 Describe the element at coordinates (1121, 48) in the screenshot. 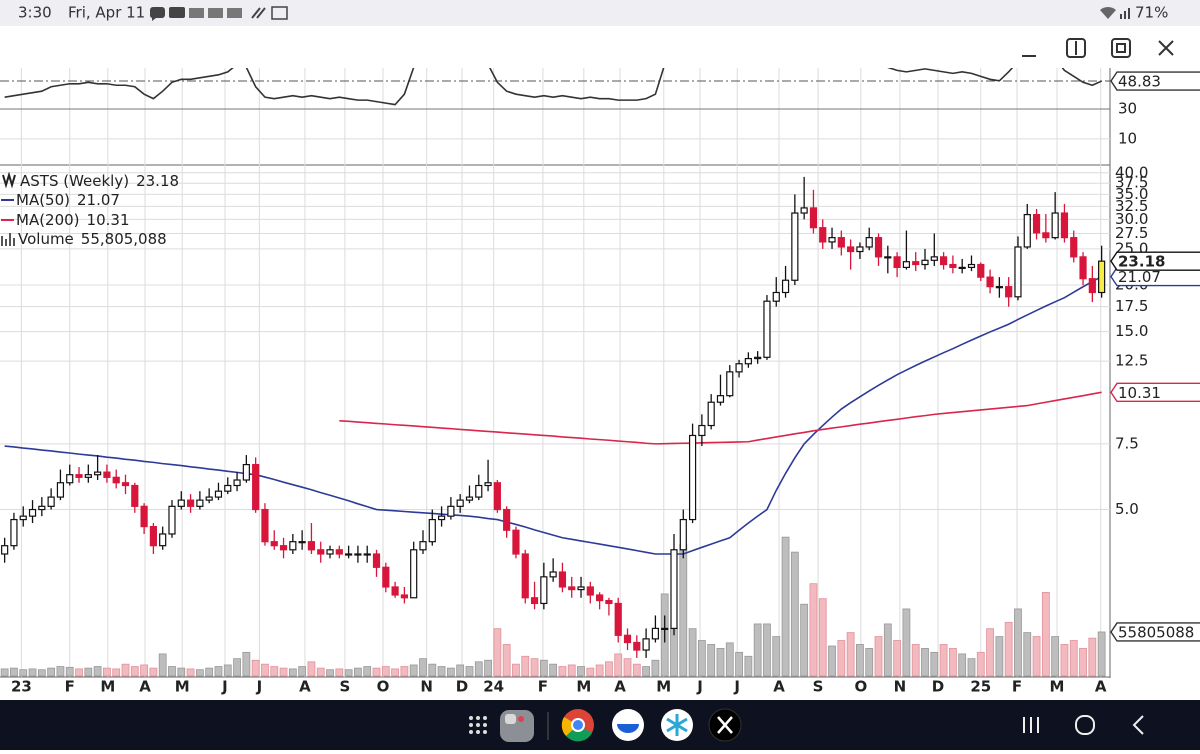

I see `maximize-button` at that location.